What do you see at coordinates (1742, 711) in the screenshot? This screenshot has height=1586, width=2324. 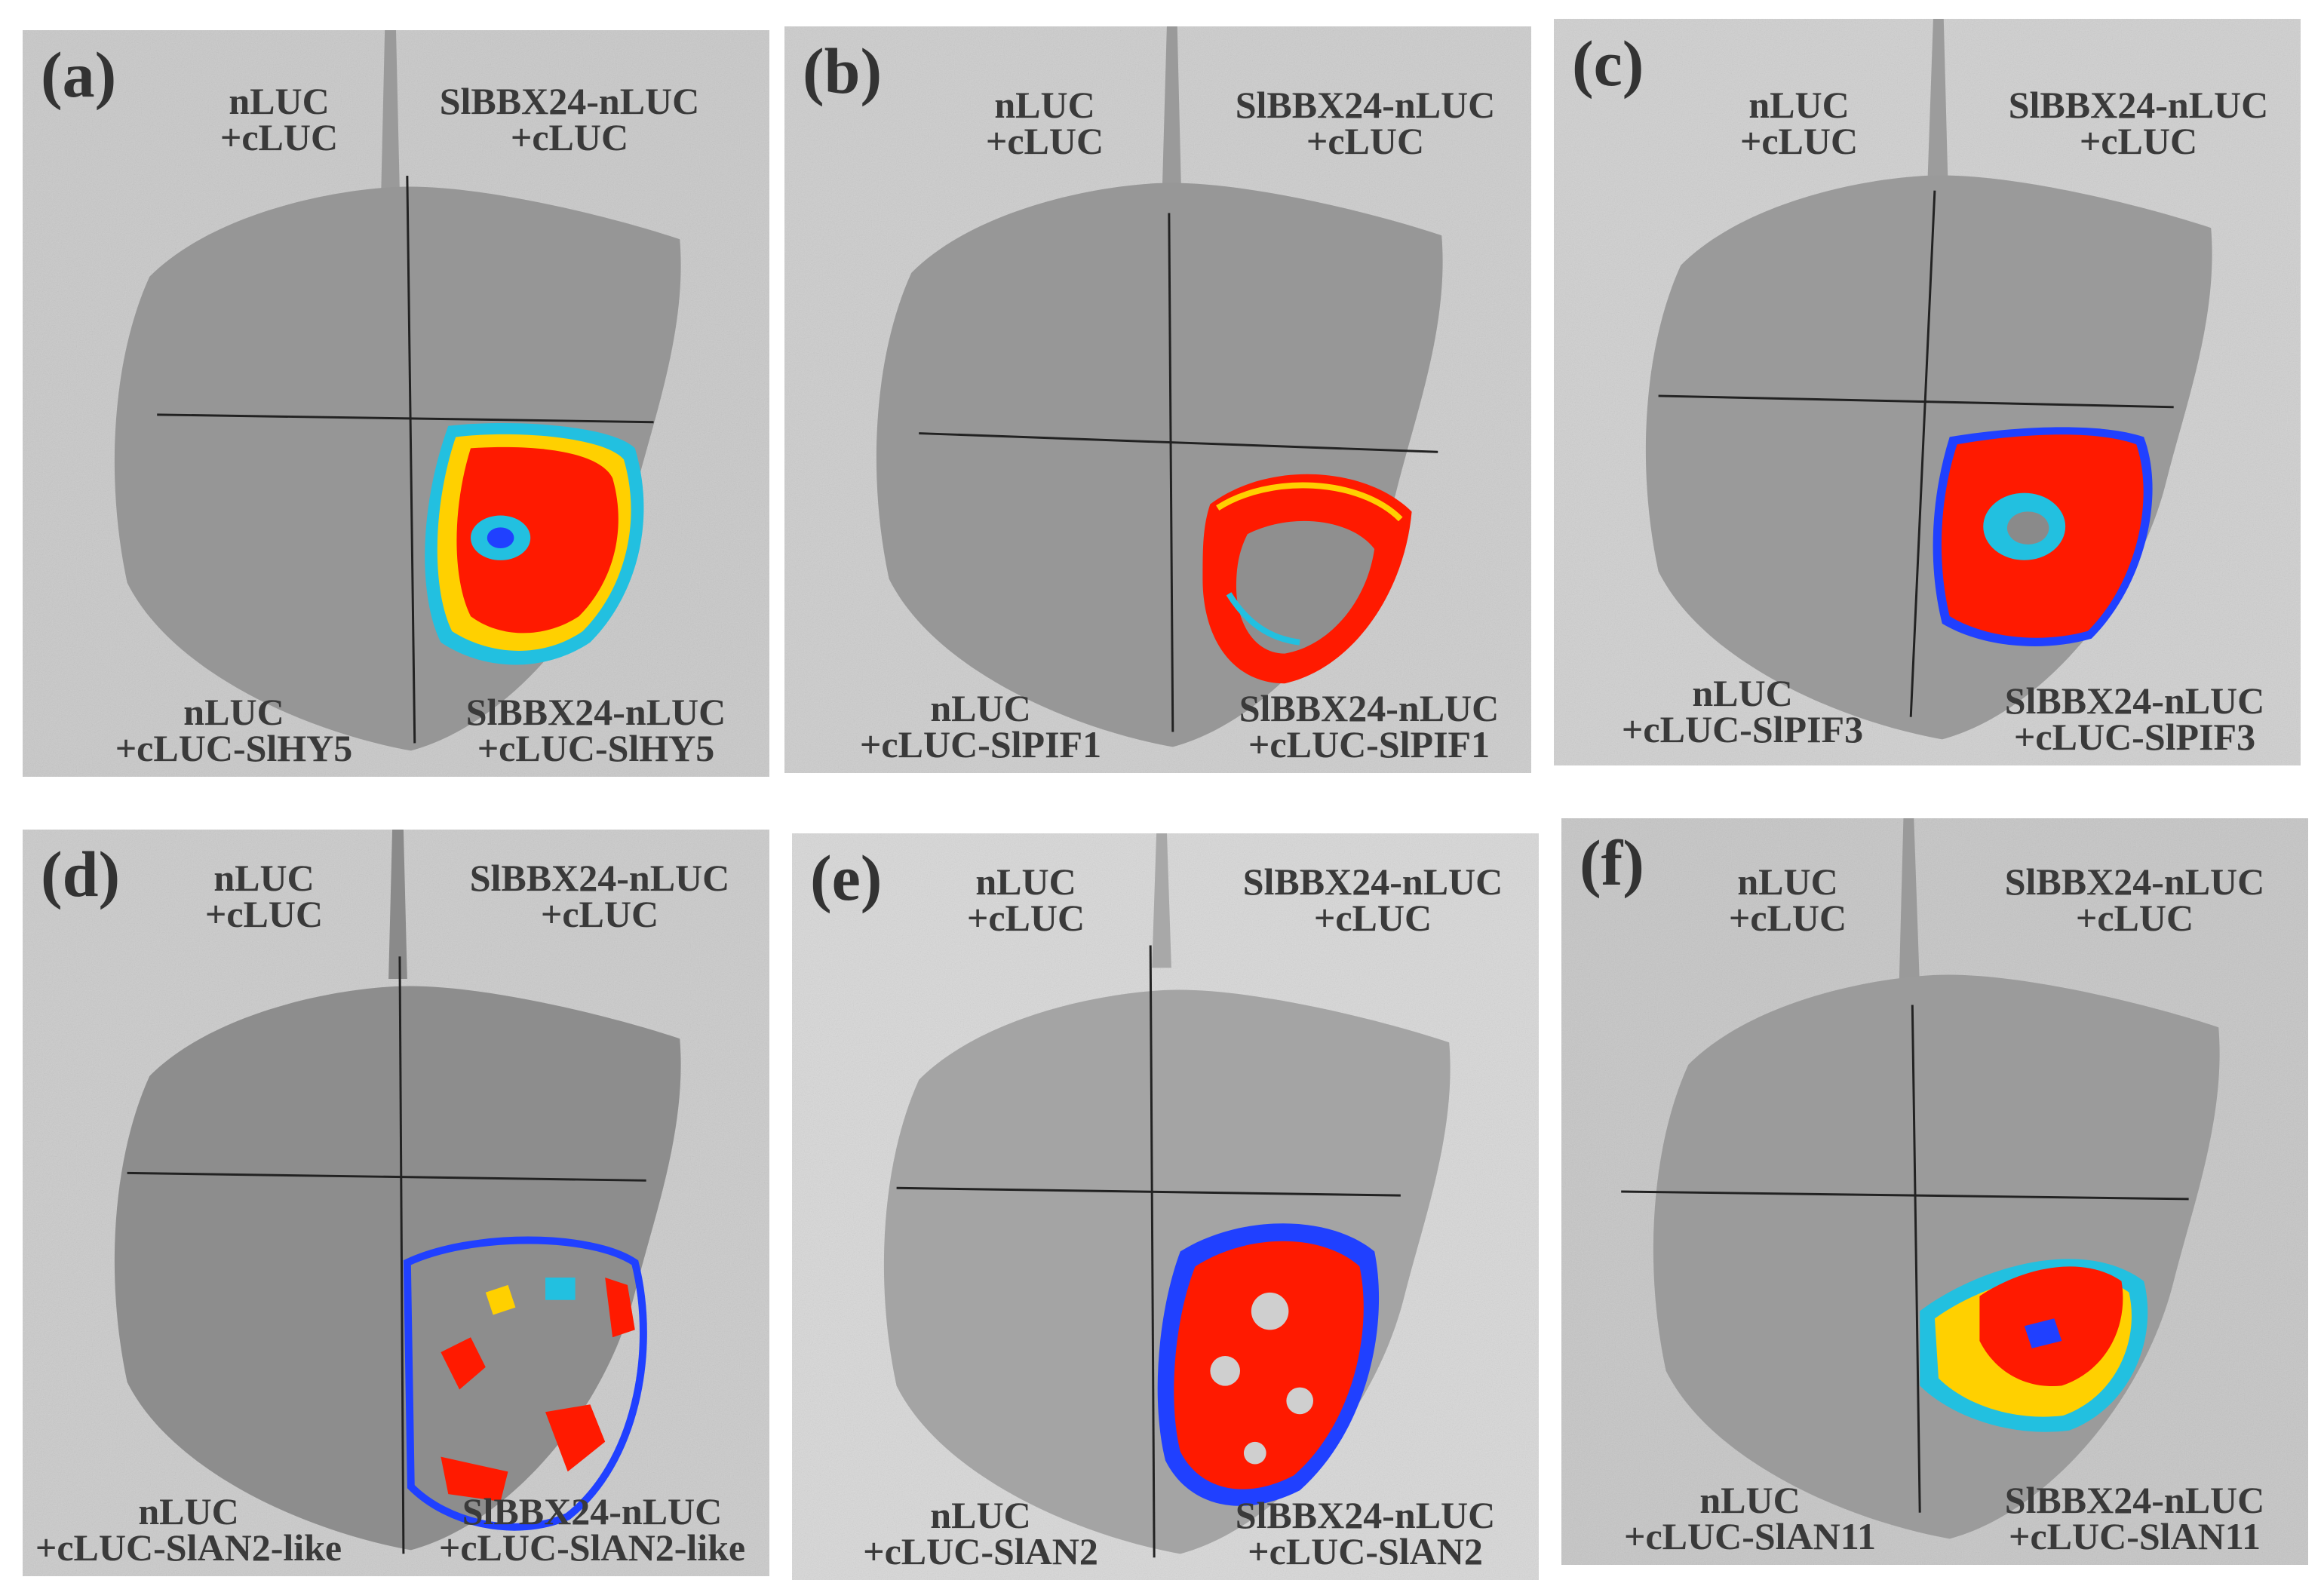 I see `label-bottom-left: nLUC +cLUC-SlPIF3` at bounding box center [1742, 711].